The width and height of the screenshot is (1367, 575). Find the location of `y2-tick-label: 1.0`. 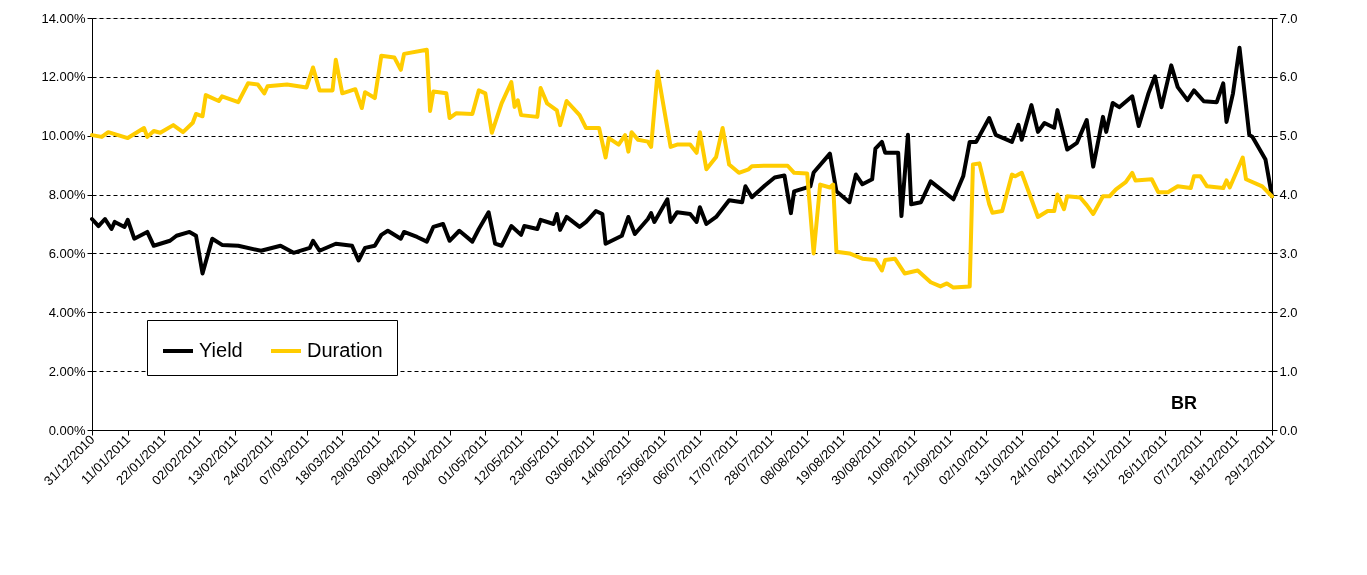

y2-tick-label: 1.0 is located at coordinates (1288, 371).